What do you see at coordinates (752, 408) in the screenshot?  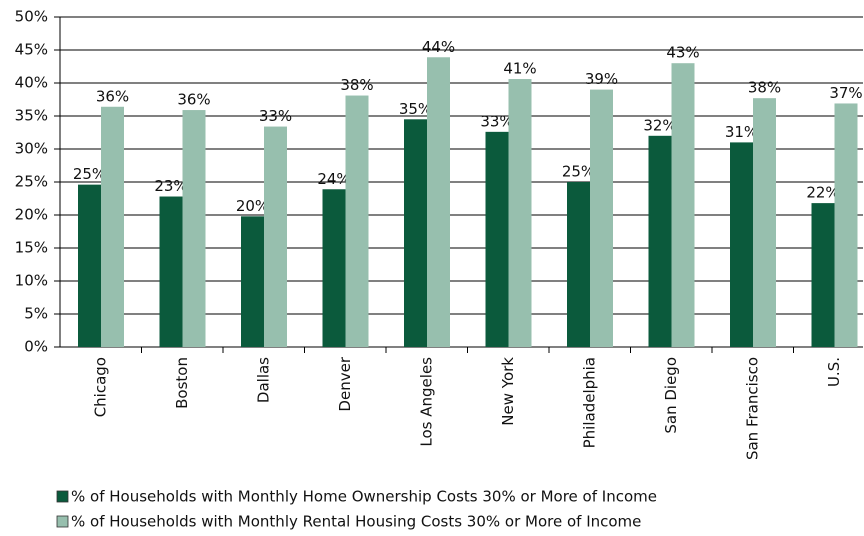 I see `x-tick-label: San Francisco` at bounding box center [752, 408].